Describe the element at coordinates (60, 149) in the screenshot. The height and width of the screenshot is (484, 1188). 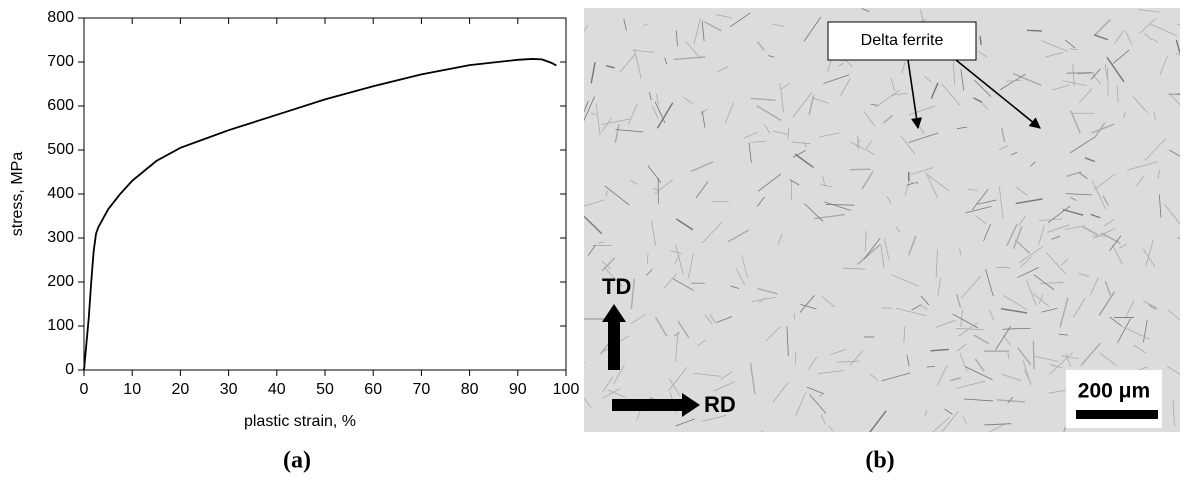
I see `y-tick-label: 500` at that location.